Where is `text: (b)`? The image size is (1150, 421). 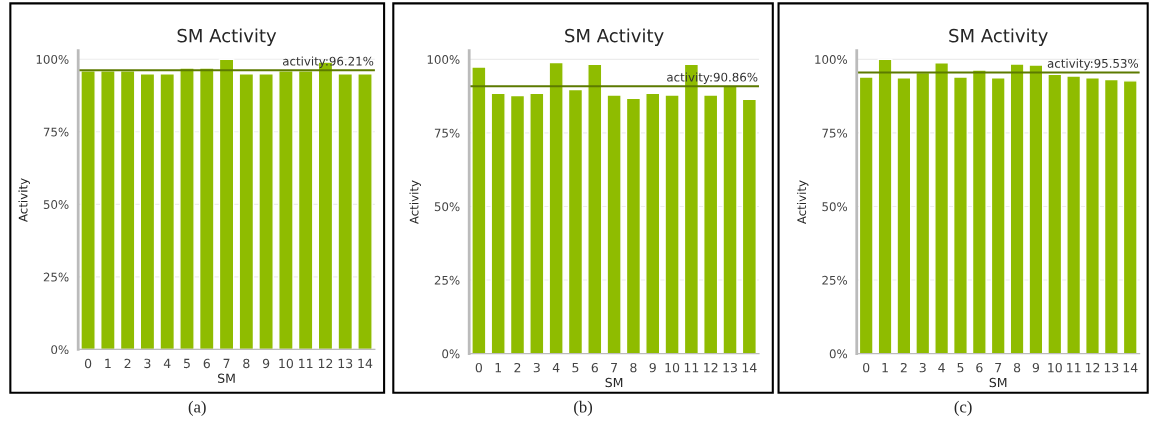
text: (b) is located at coordinates (583, 408).